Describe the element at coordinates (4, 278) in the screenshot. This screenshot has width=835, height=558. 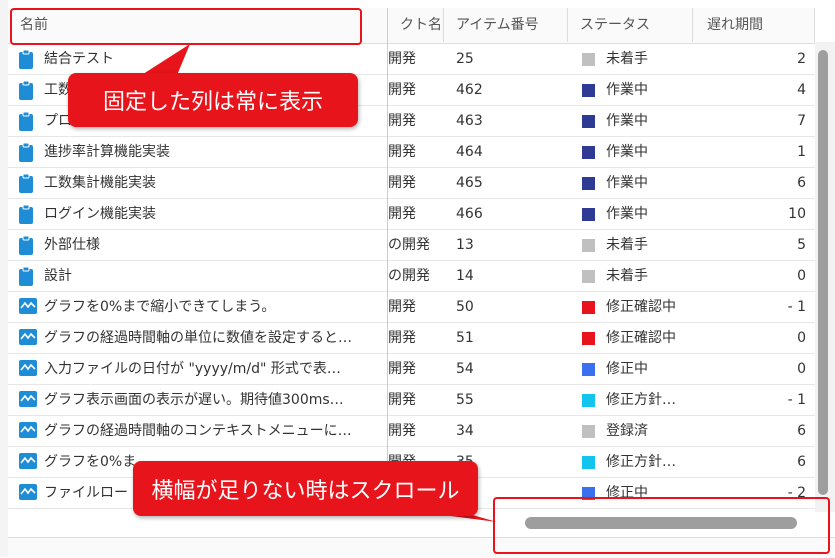
I see `window-edge` at that location.